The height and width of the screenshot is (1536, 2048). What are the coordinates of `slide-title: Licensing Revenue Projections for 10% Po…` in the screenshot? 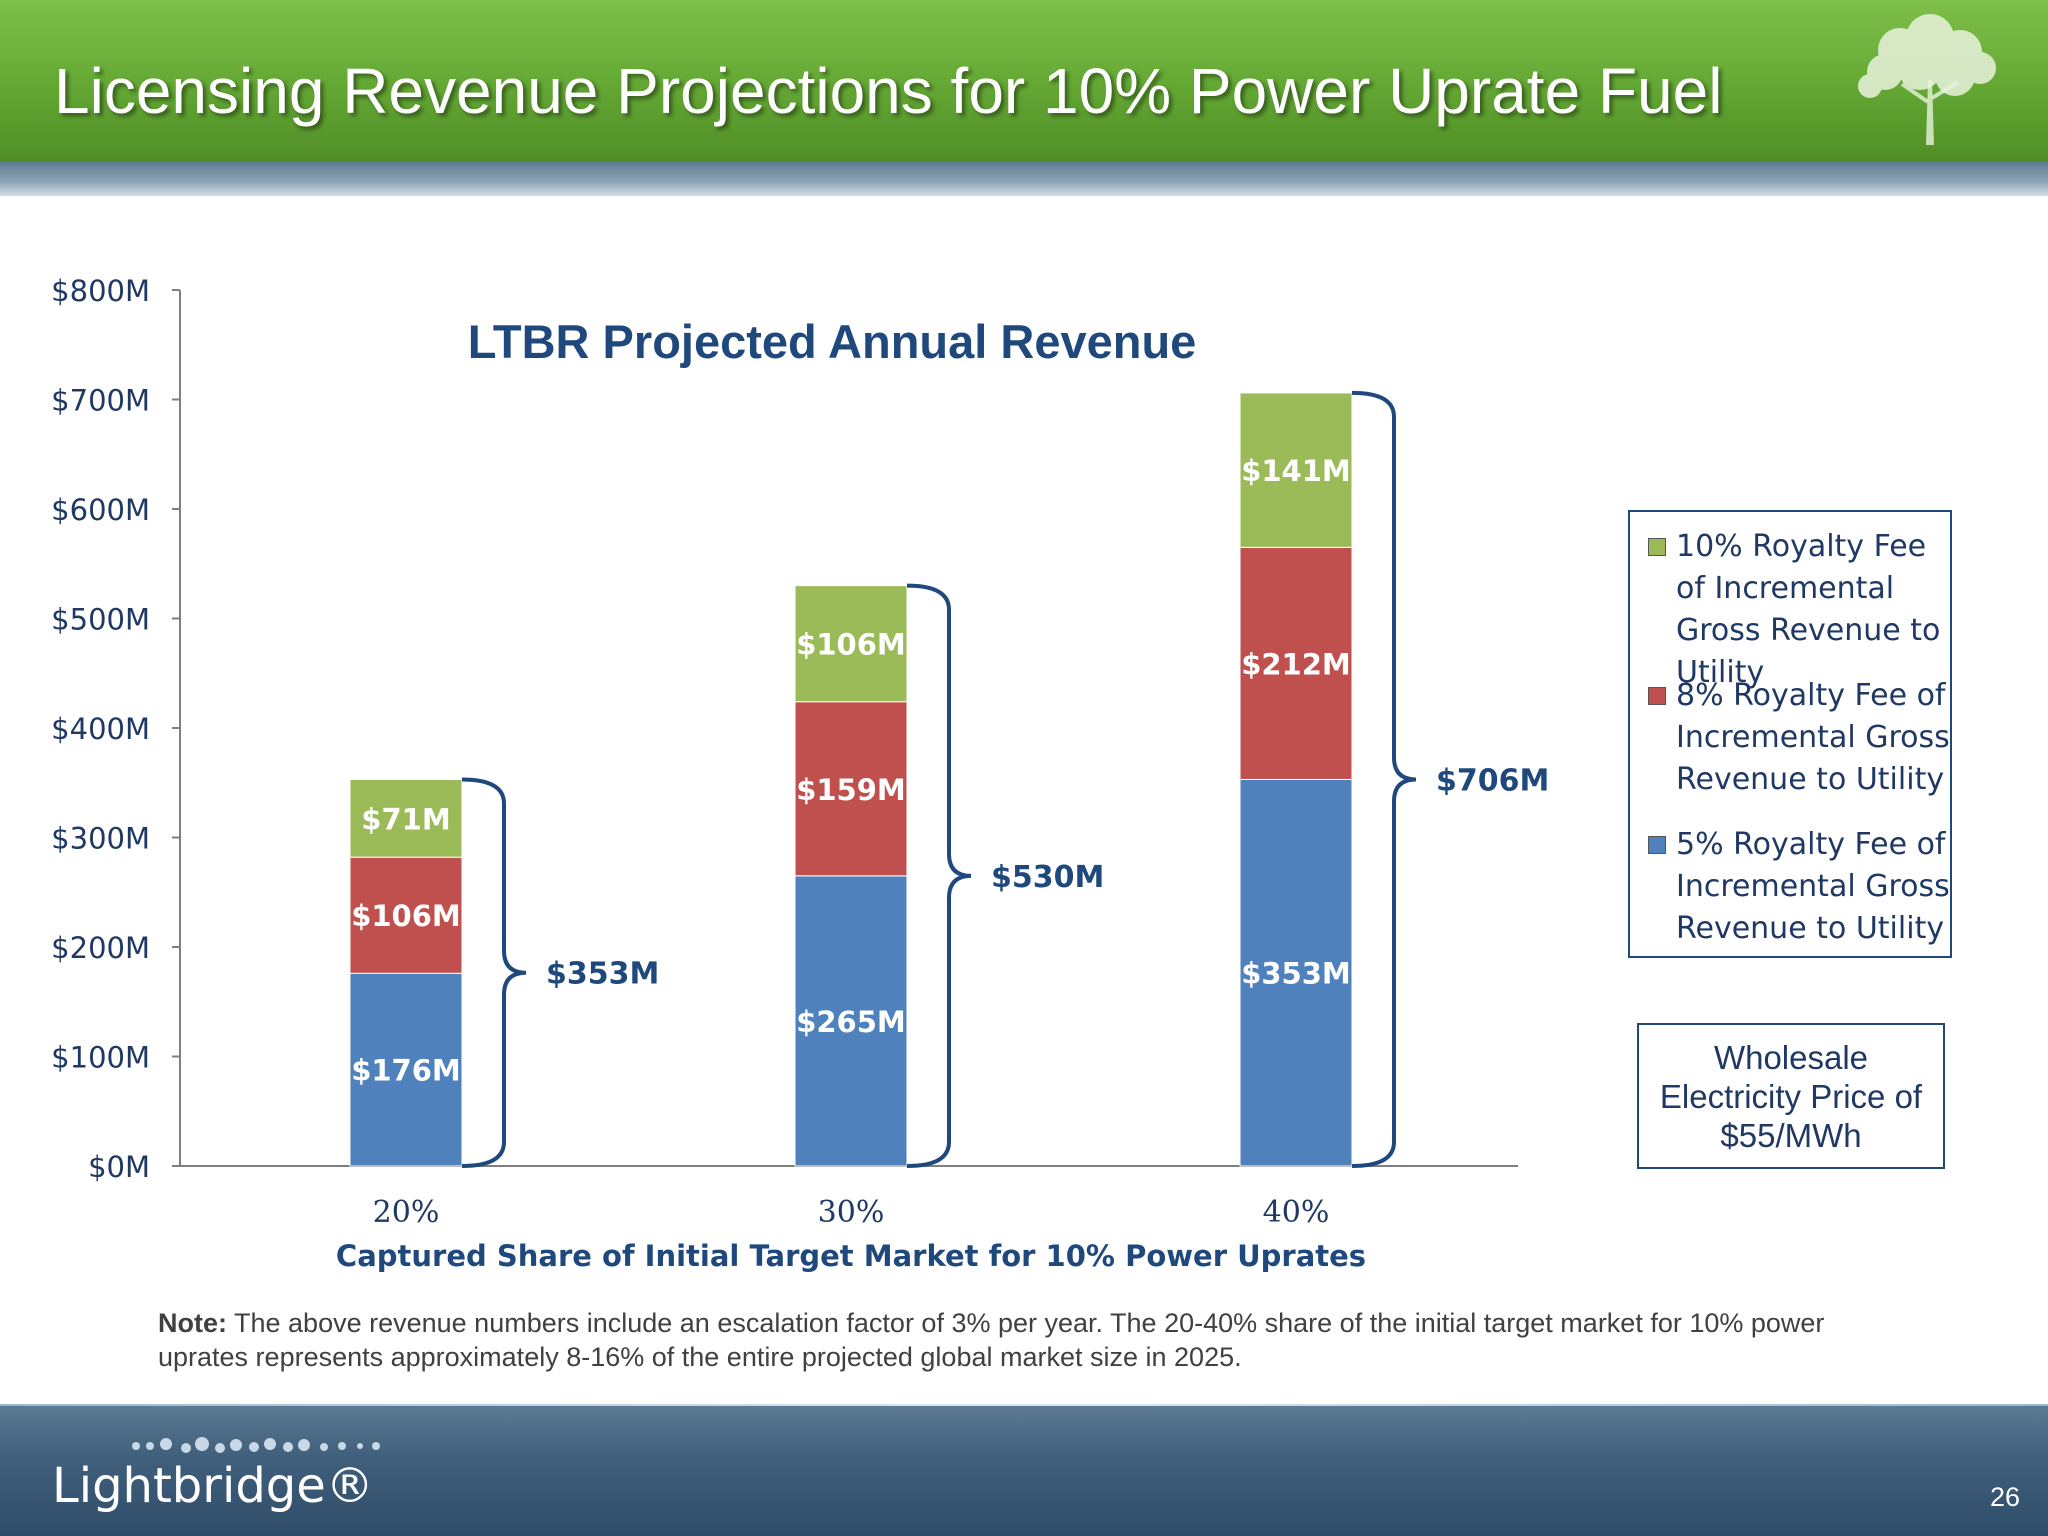 It's located at (888, 91).